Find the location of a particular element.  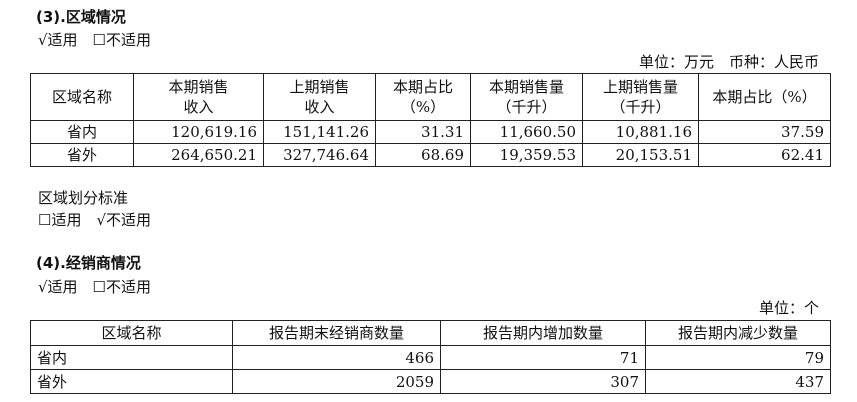

header-cell: 报告期内增加数量 is located at coordinates (543, 333).